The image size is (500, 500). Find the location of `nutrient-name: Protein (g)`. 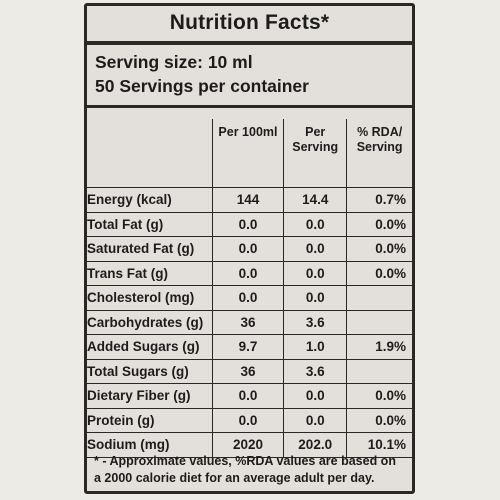

nutrient-name: Protein (g) is located at coordinates (150, 420).